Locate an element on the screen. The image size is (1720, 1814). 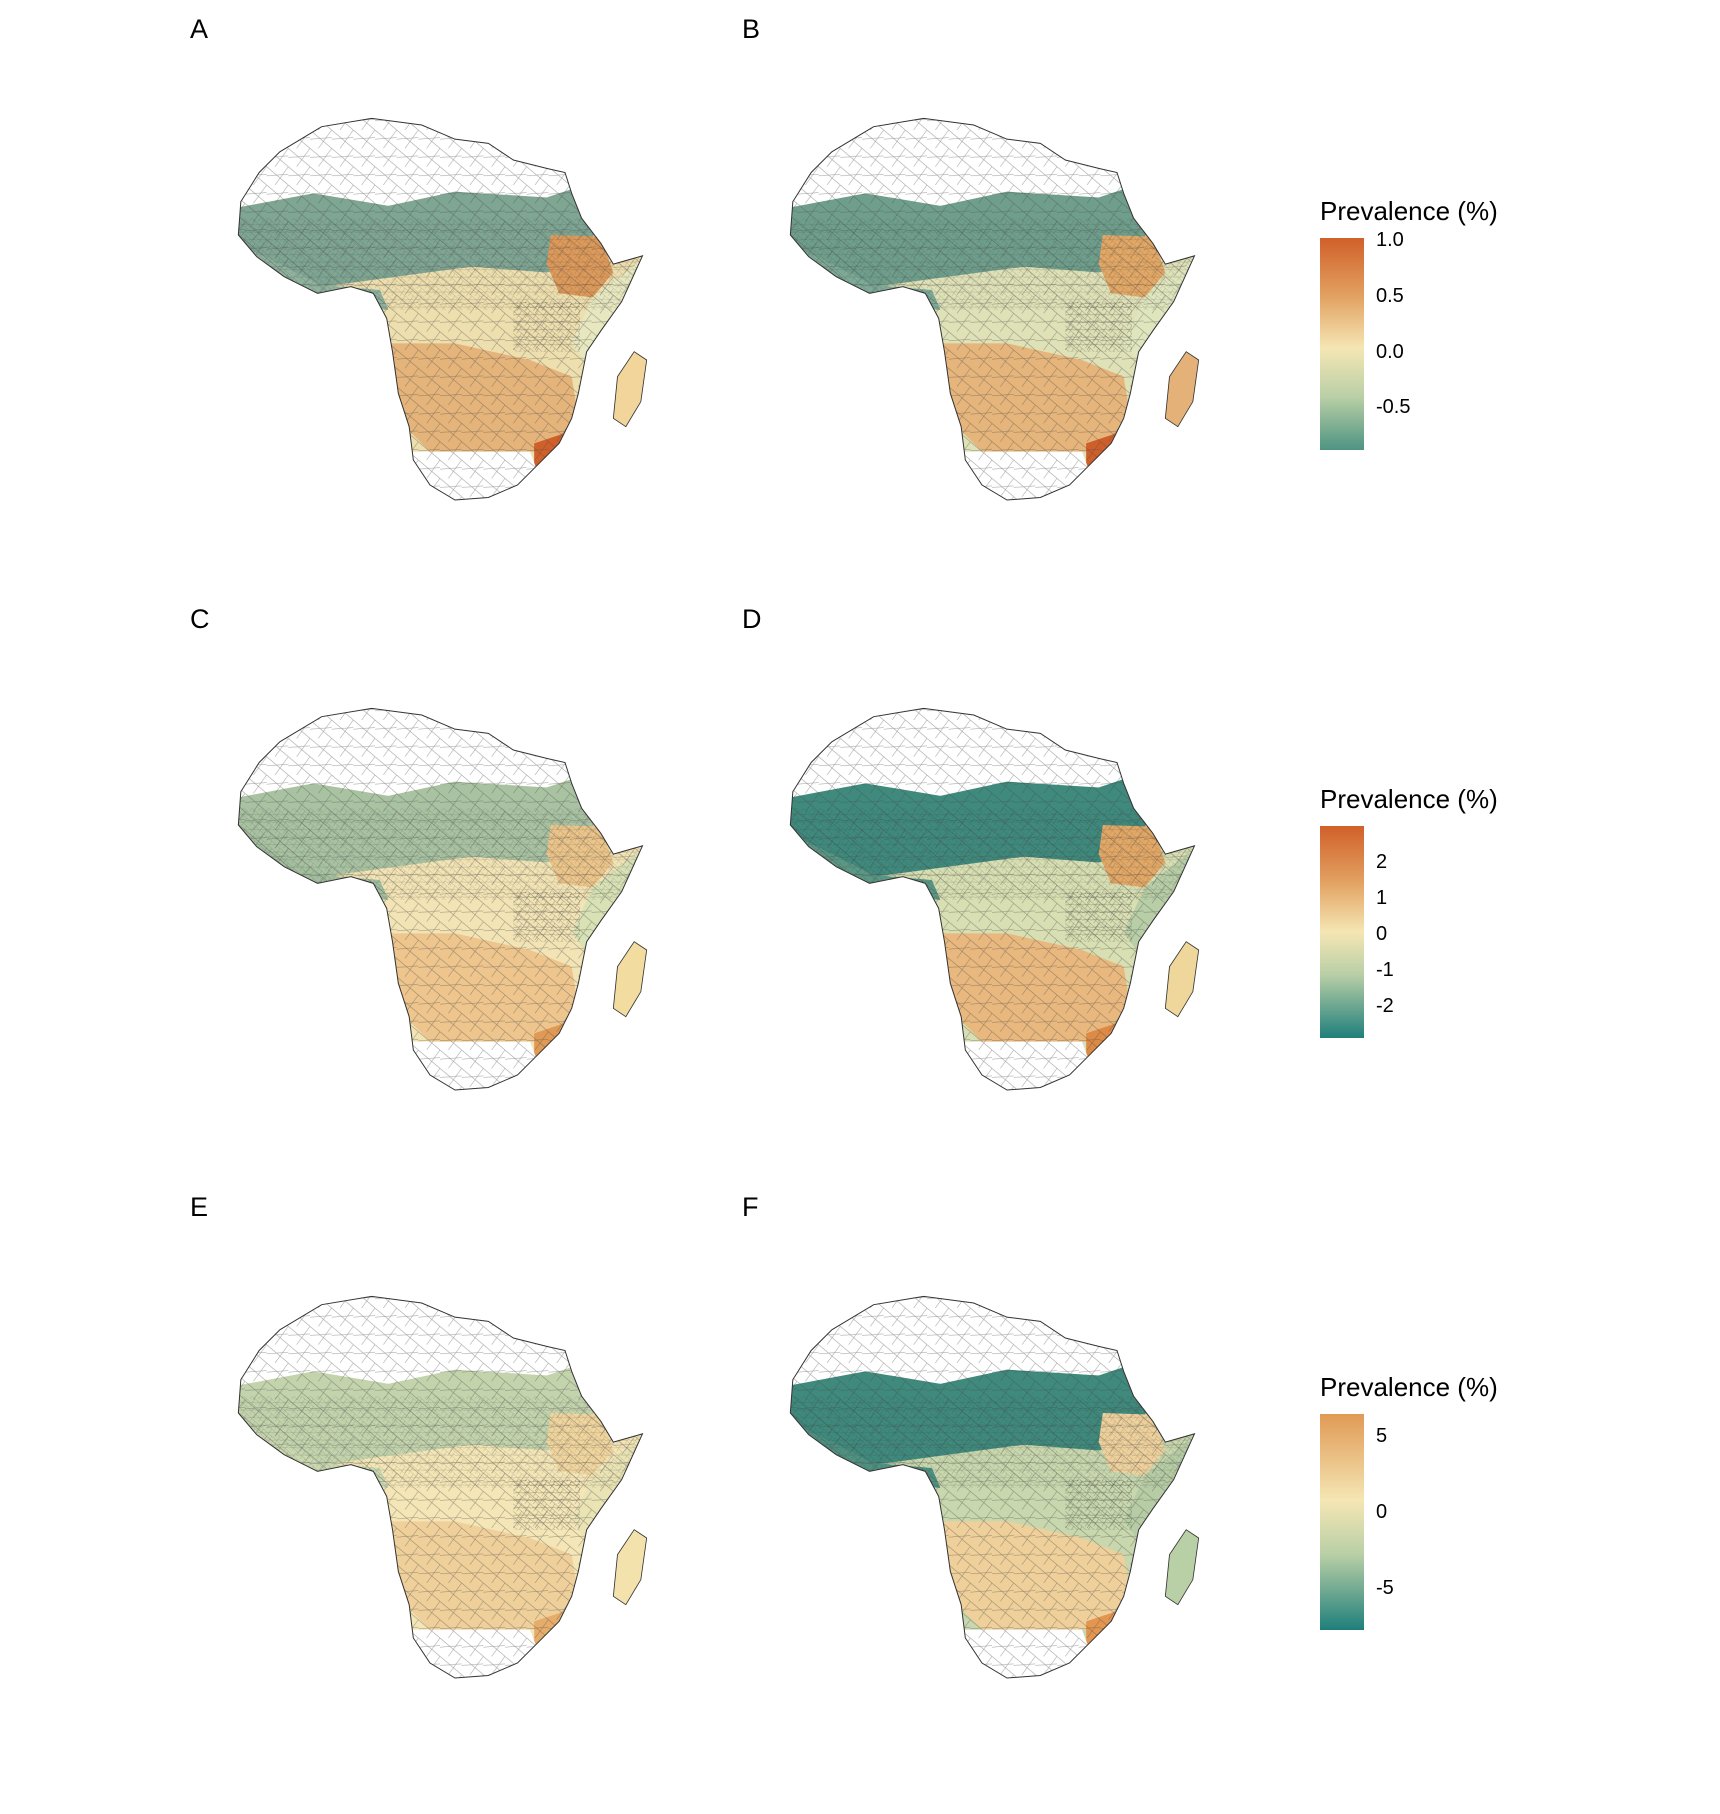
legend-cd: Prevalence (%) 2 1 0 -1 -2 is located at coordinates (1420, 914).